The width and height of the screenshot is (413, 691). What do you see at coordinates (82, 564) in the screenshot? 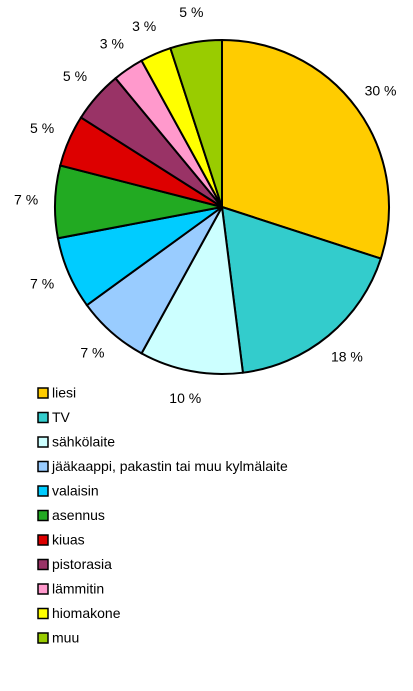
I see `legend-label: pistorasia` at bounding box center [82, 564].